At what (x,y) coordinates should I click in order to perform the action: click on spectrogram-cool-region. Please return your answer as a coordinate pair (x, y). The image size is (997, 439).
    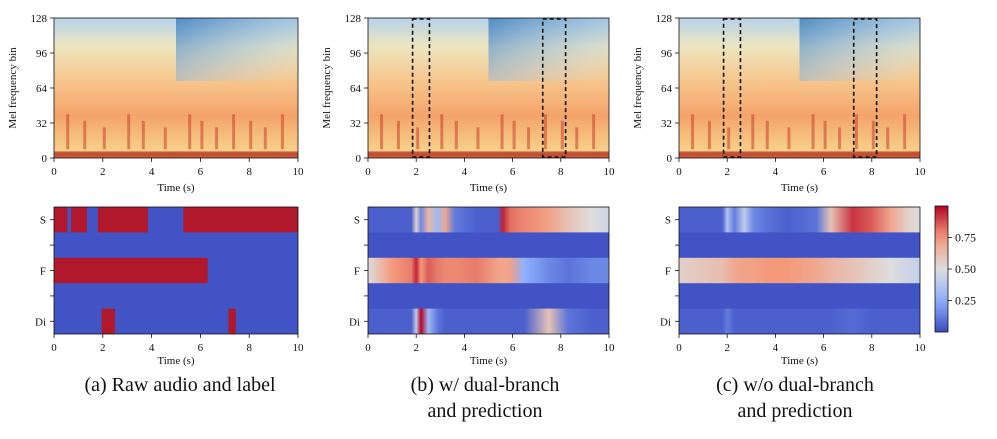
    Looking at the image, I should click on (237, 49).